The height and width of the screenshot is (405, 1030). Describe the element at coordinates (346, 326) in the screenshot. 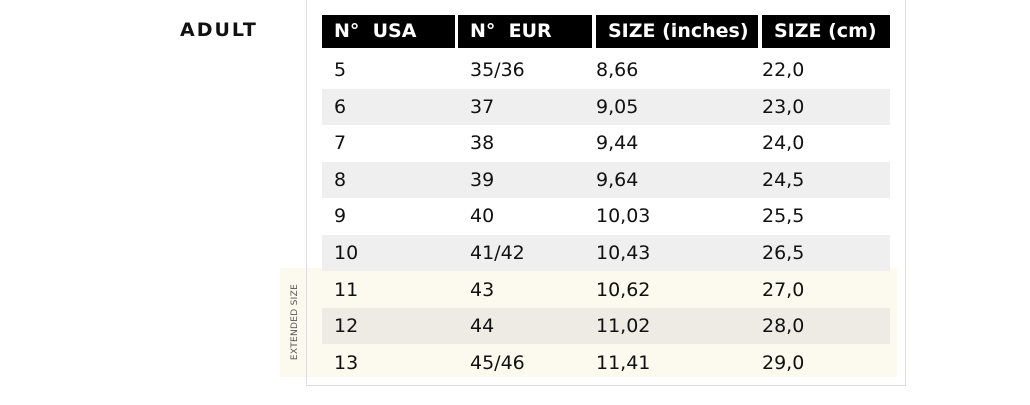

I see `table-cell: 12` at that location.